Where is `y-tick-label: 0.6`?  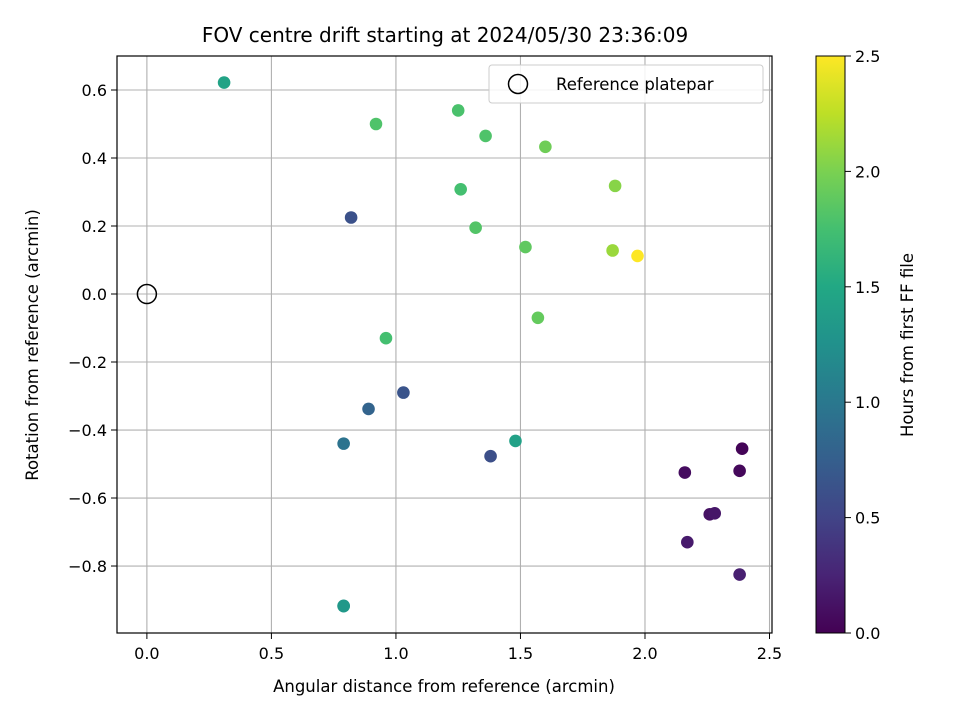
y-tick-label: 0.6 is located at coordinates (94, 90).